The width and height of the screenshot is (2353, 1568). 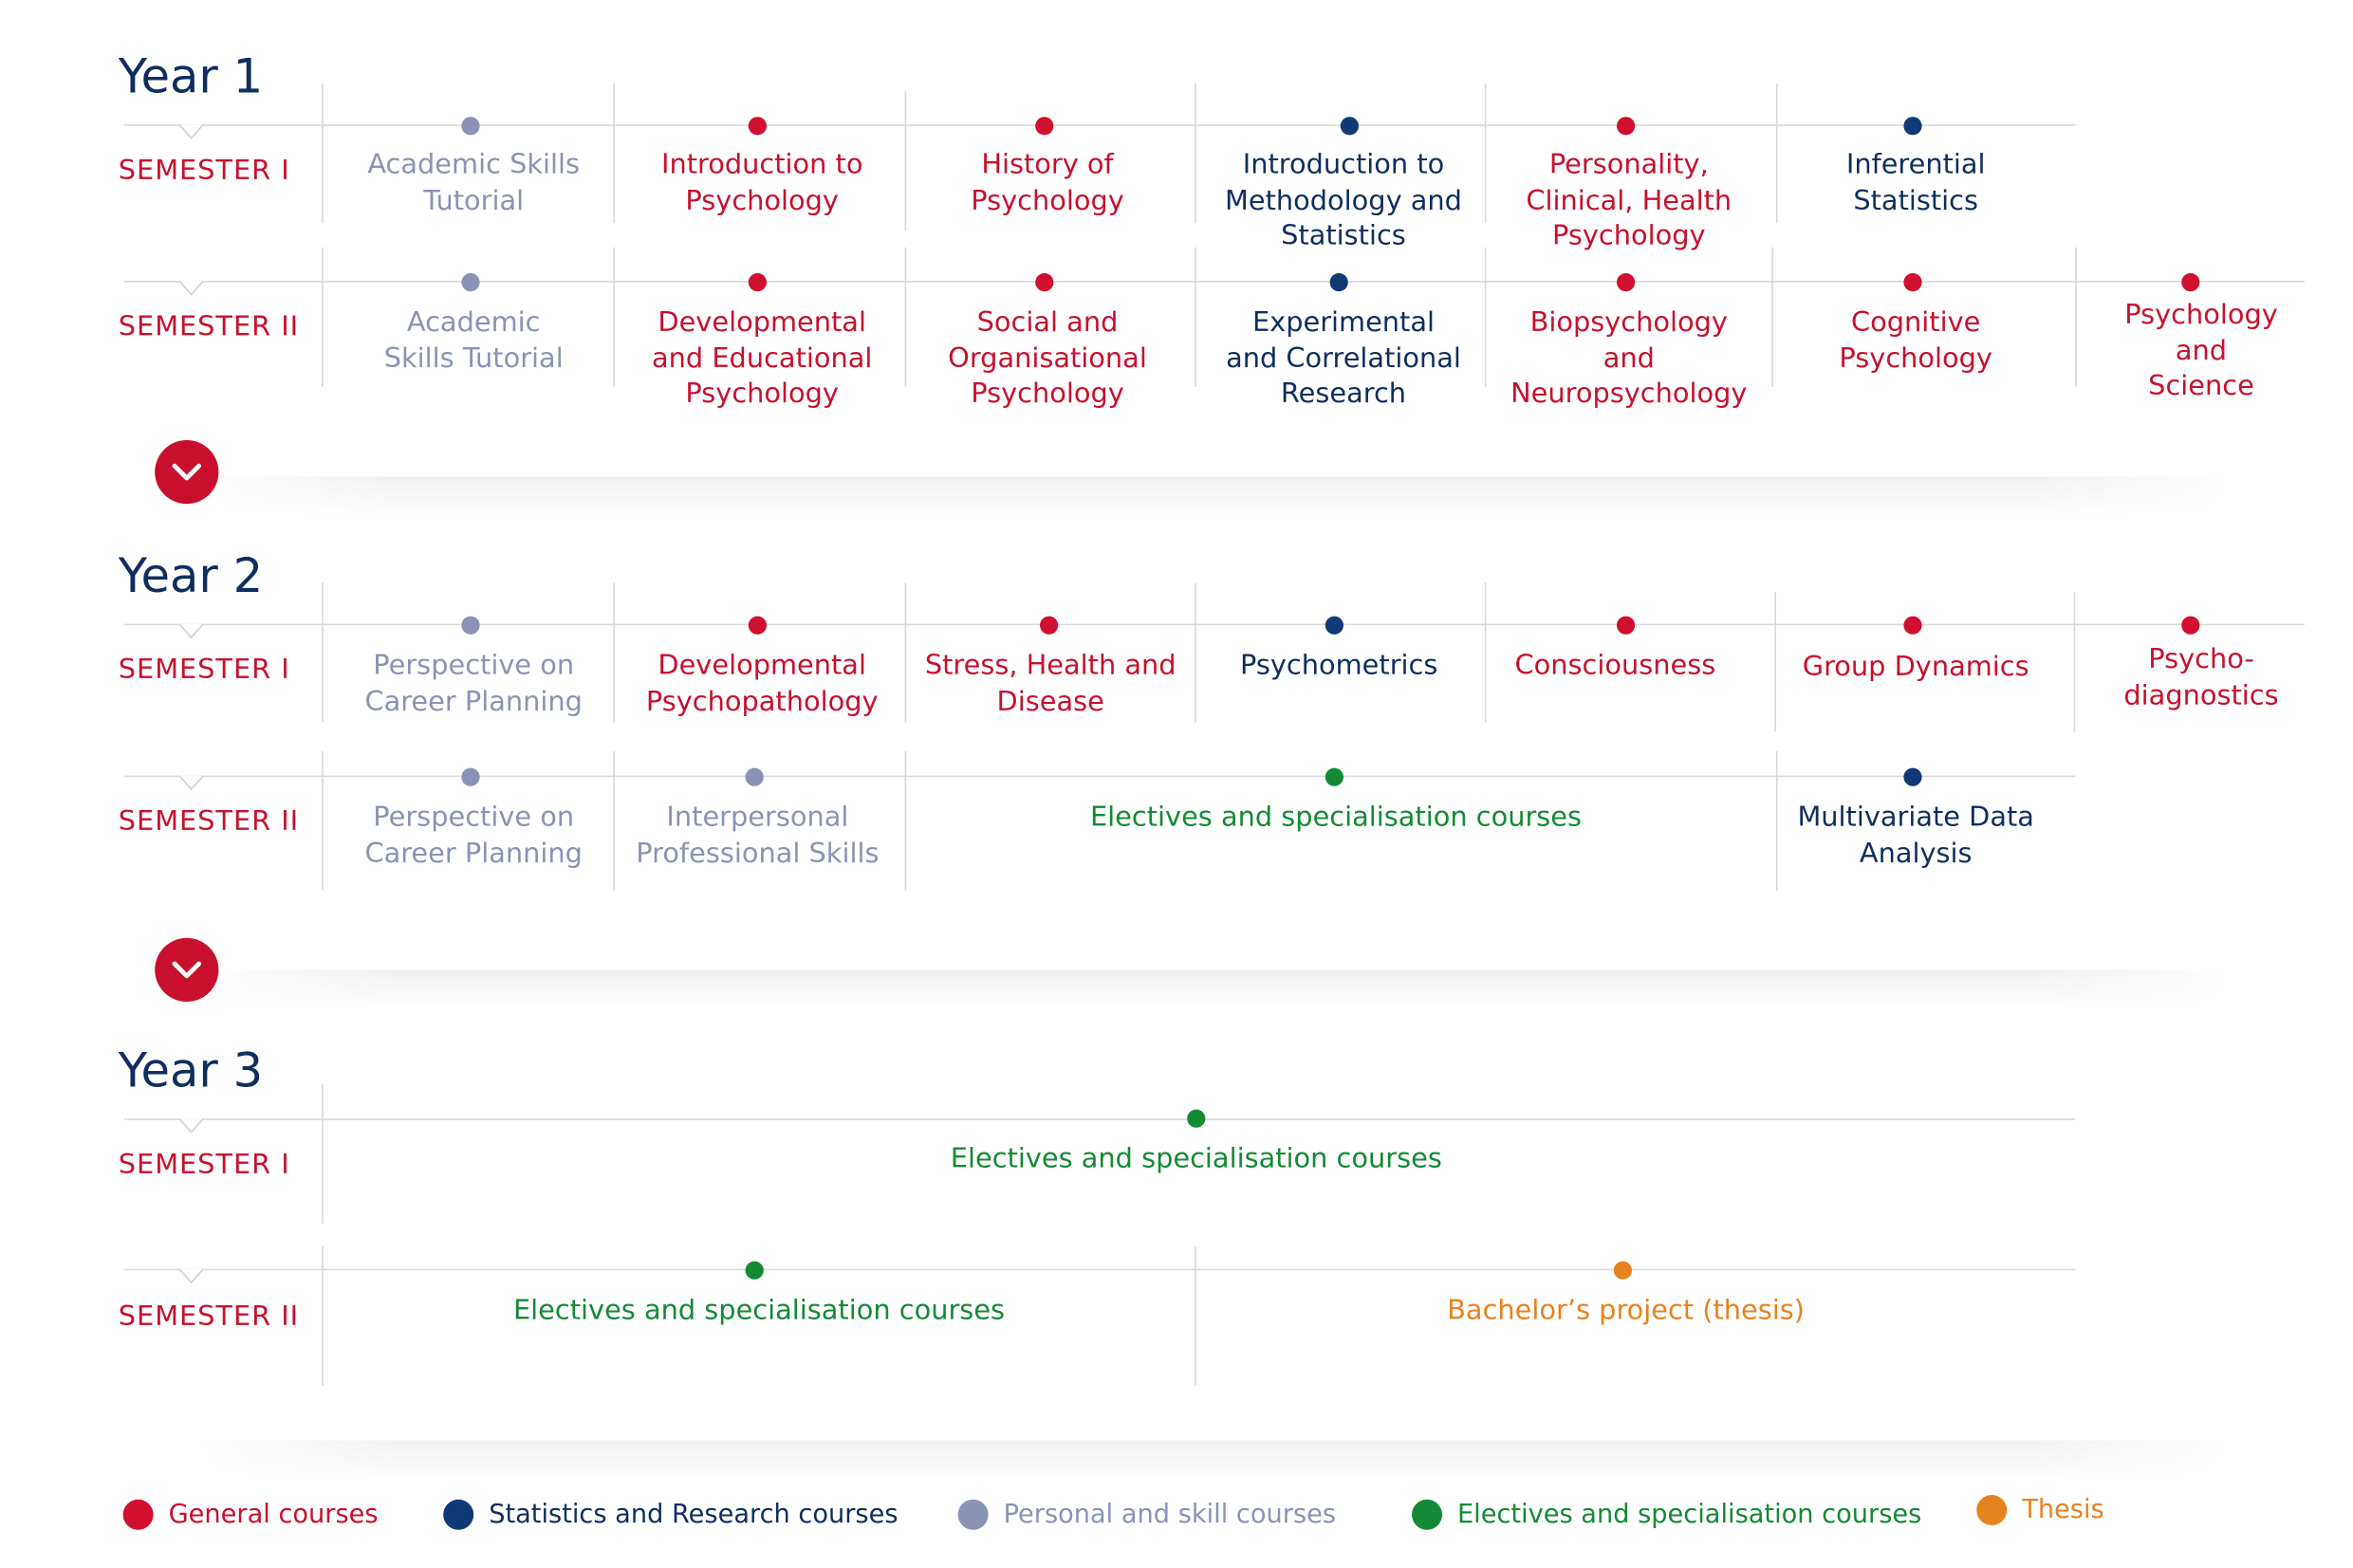 What do you see at coordinates (191, 577) in the screenshot?
I see `year-2-title: Year 2` at bounding box center [191, 577].